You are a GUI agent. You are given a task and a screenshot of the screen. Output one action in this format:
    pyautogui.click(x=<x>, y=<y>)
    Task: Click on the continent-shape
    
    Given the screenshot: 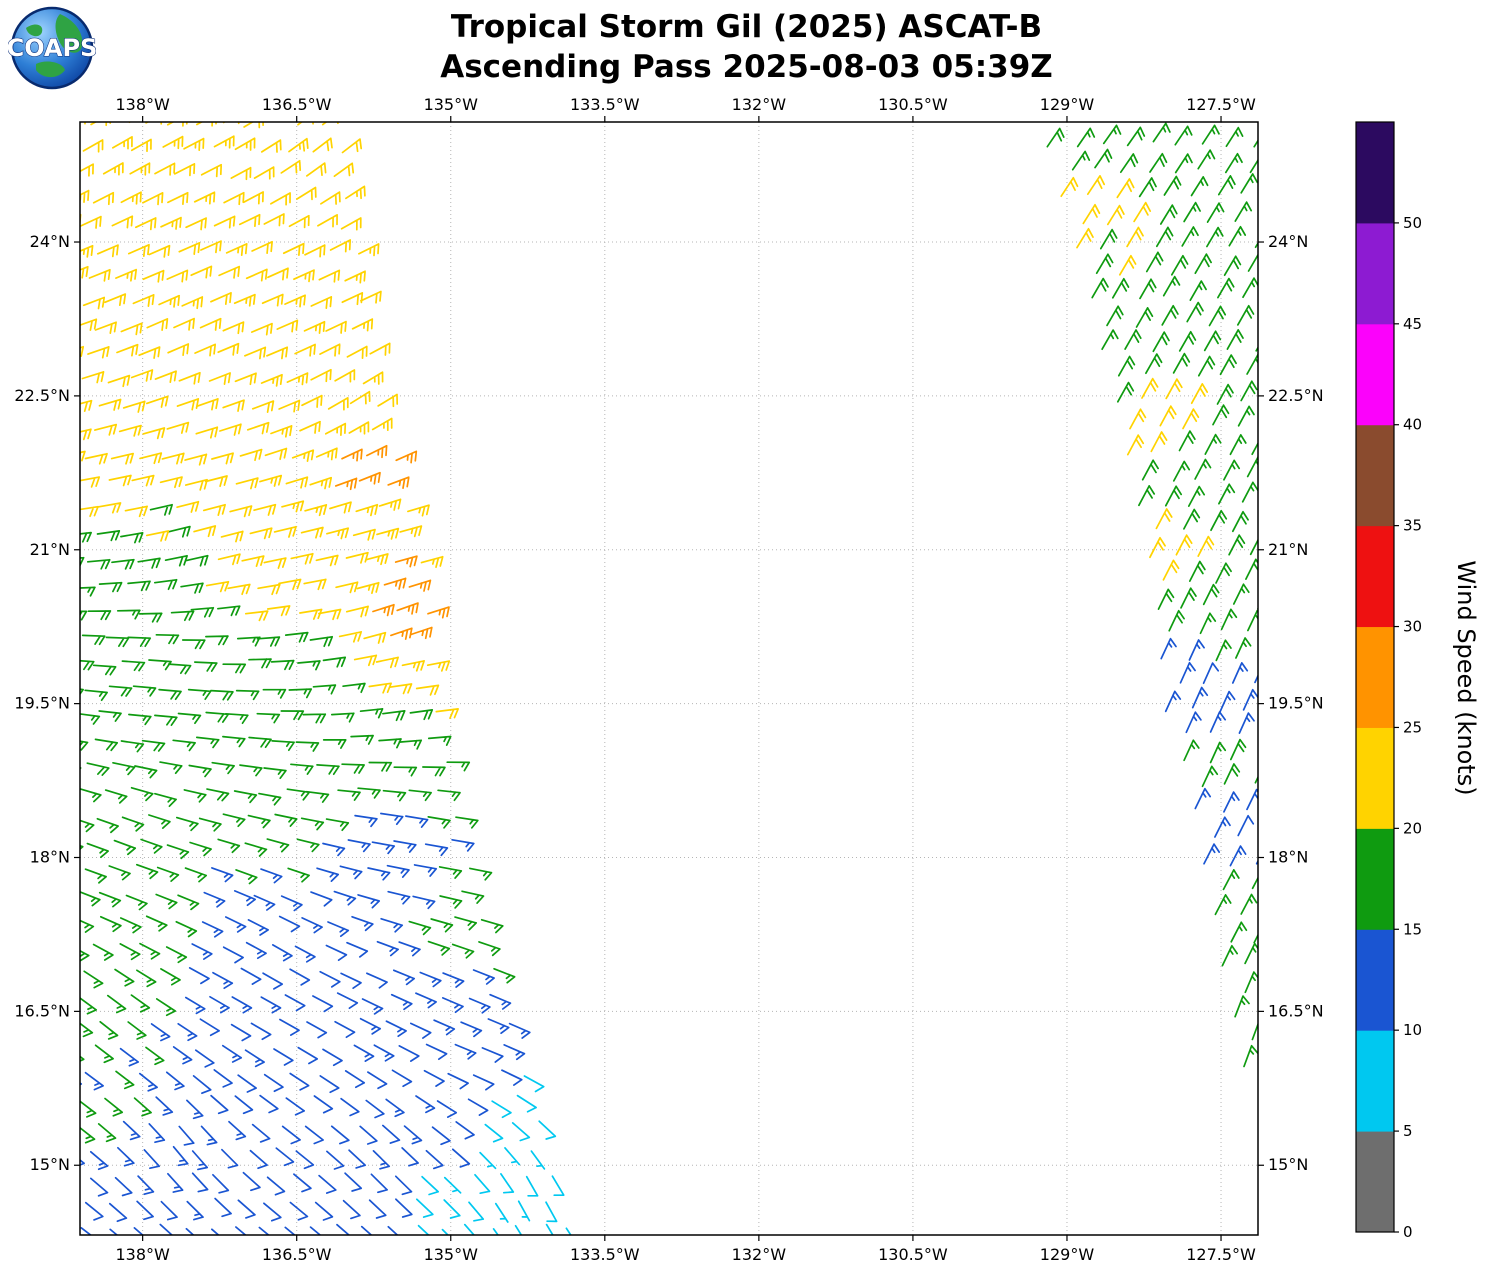 What is the action you would take?
    pyautogui.click(x=69, y=33)
    